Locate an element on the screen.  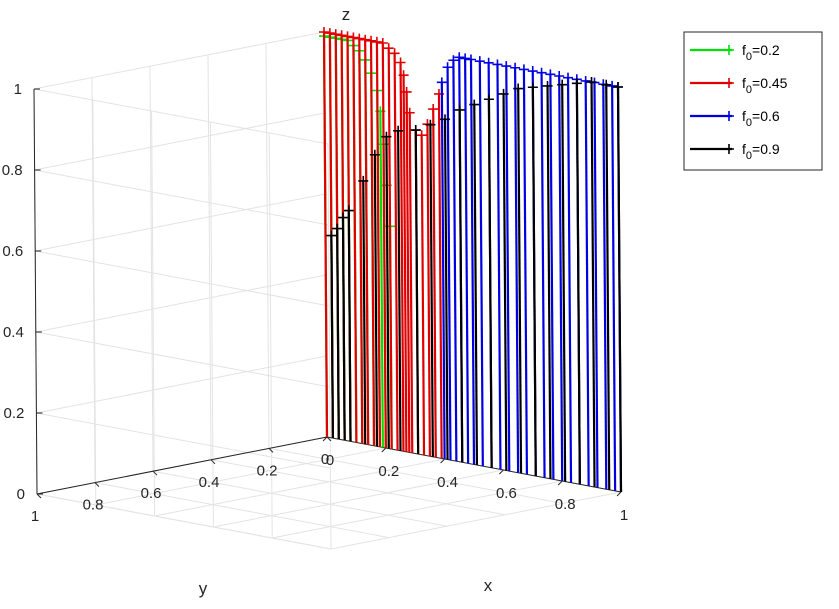
y-axis-line is located at coordinates (182, 465).